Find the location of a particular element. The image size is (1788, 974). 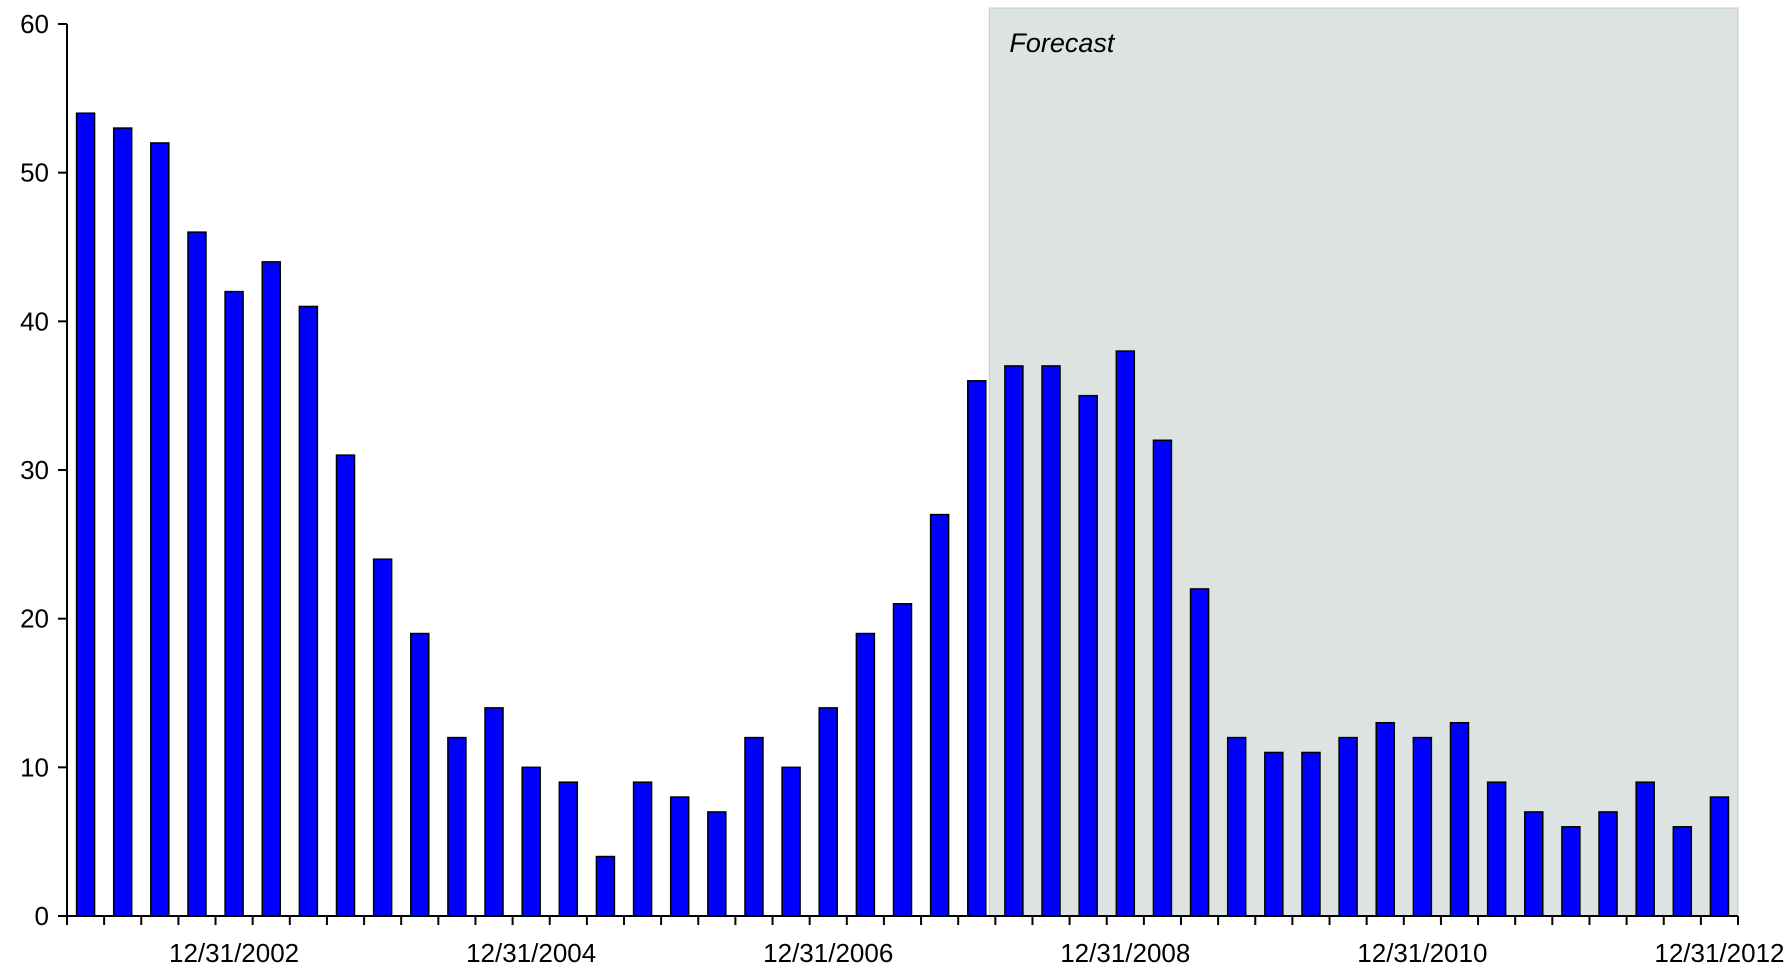

x-tick-label: 12/31/2006 is located at coordinates (828, 953).